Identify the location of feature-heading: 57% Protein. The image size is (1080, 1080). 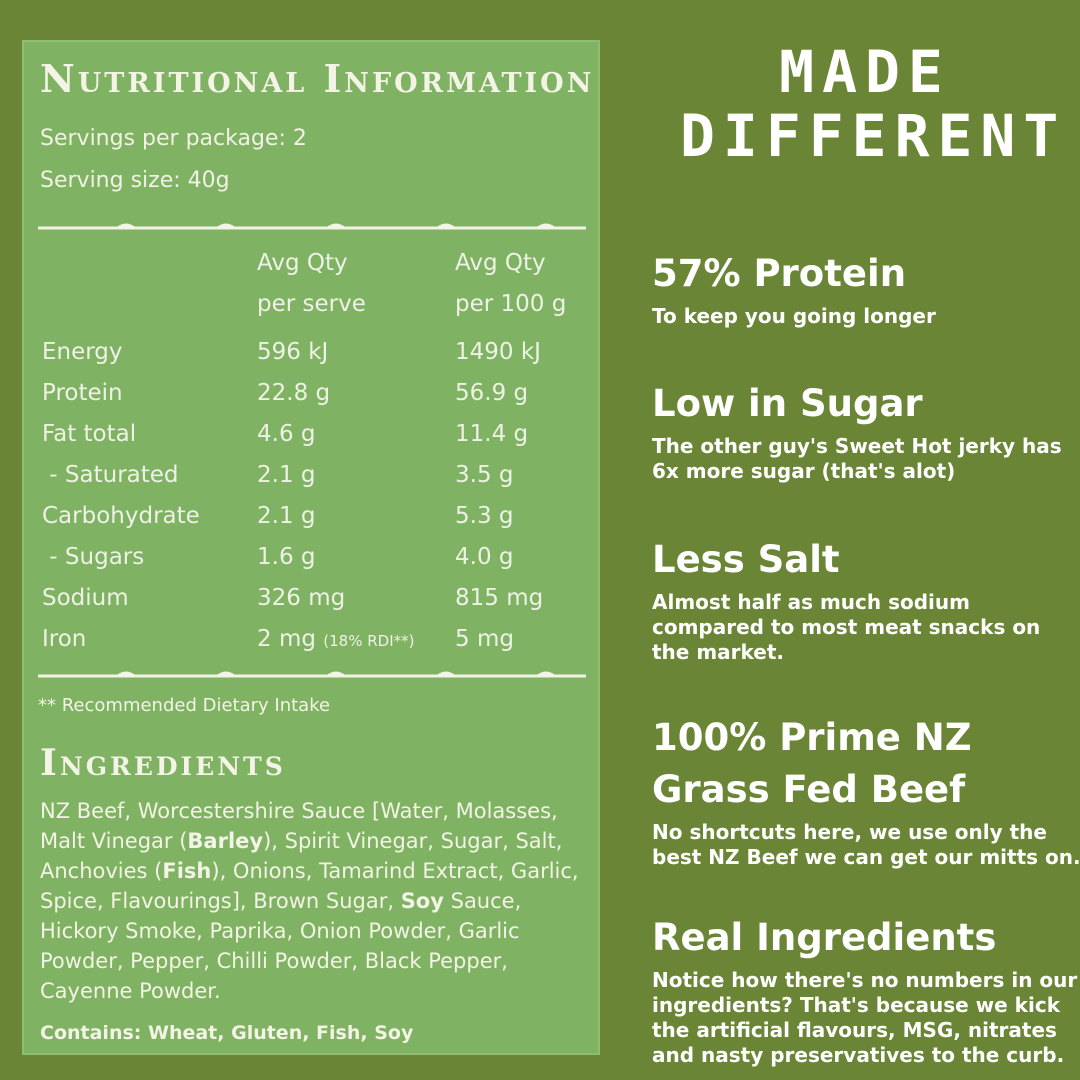
(779, 273).